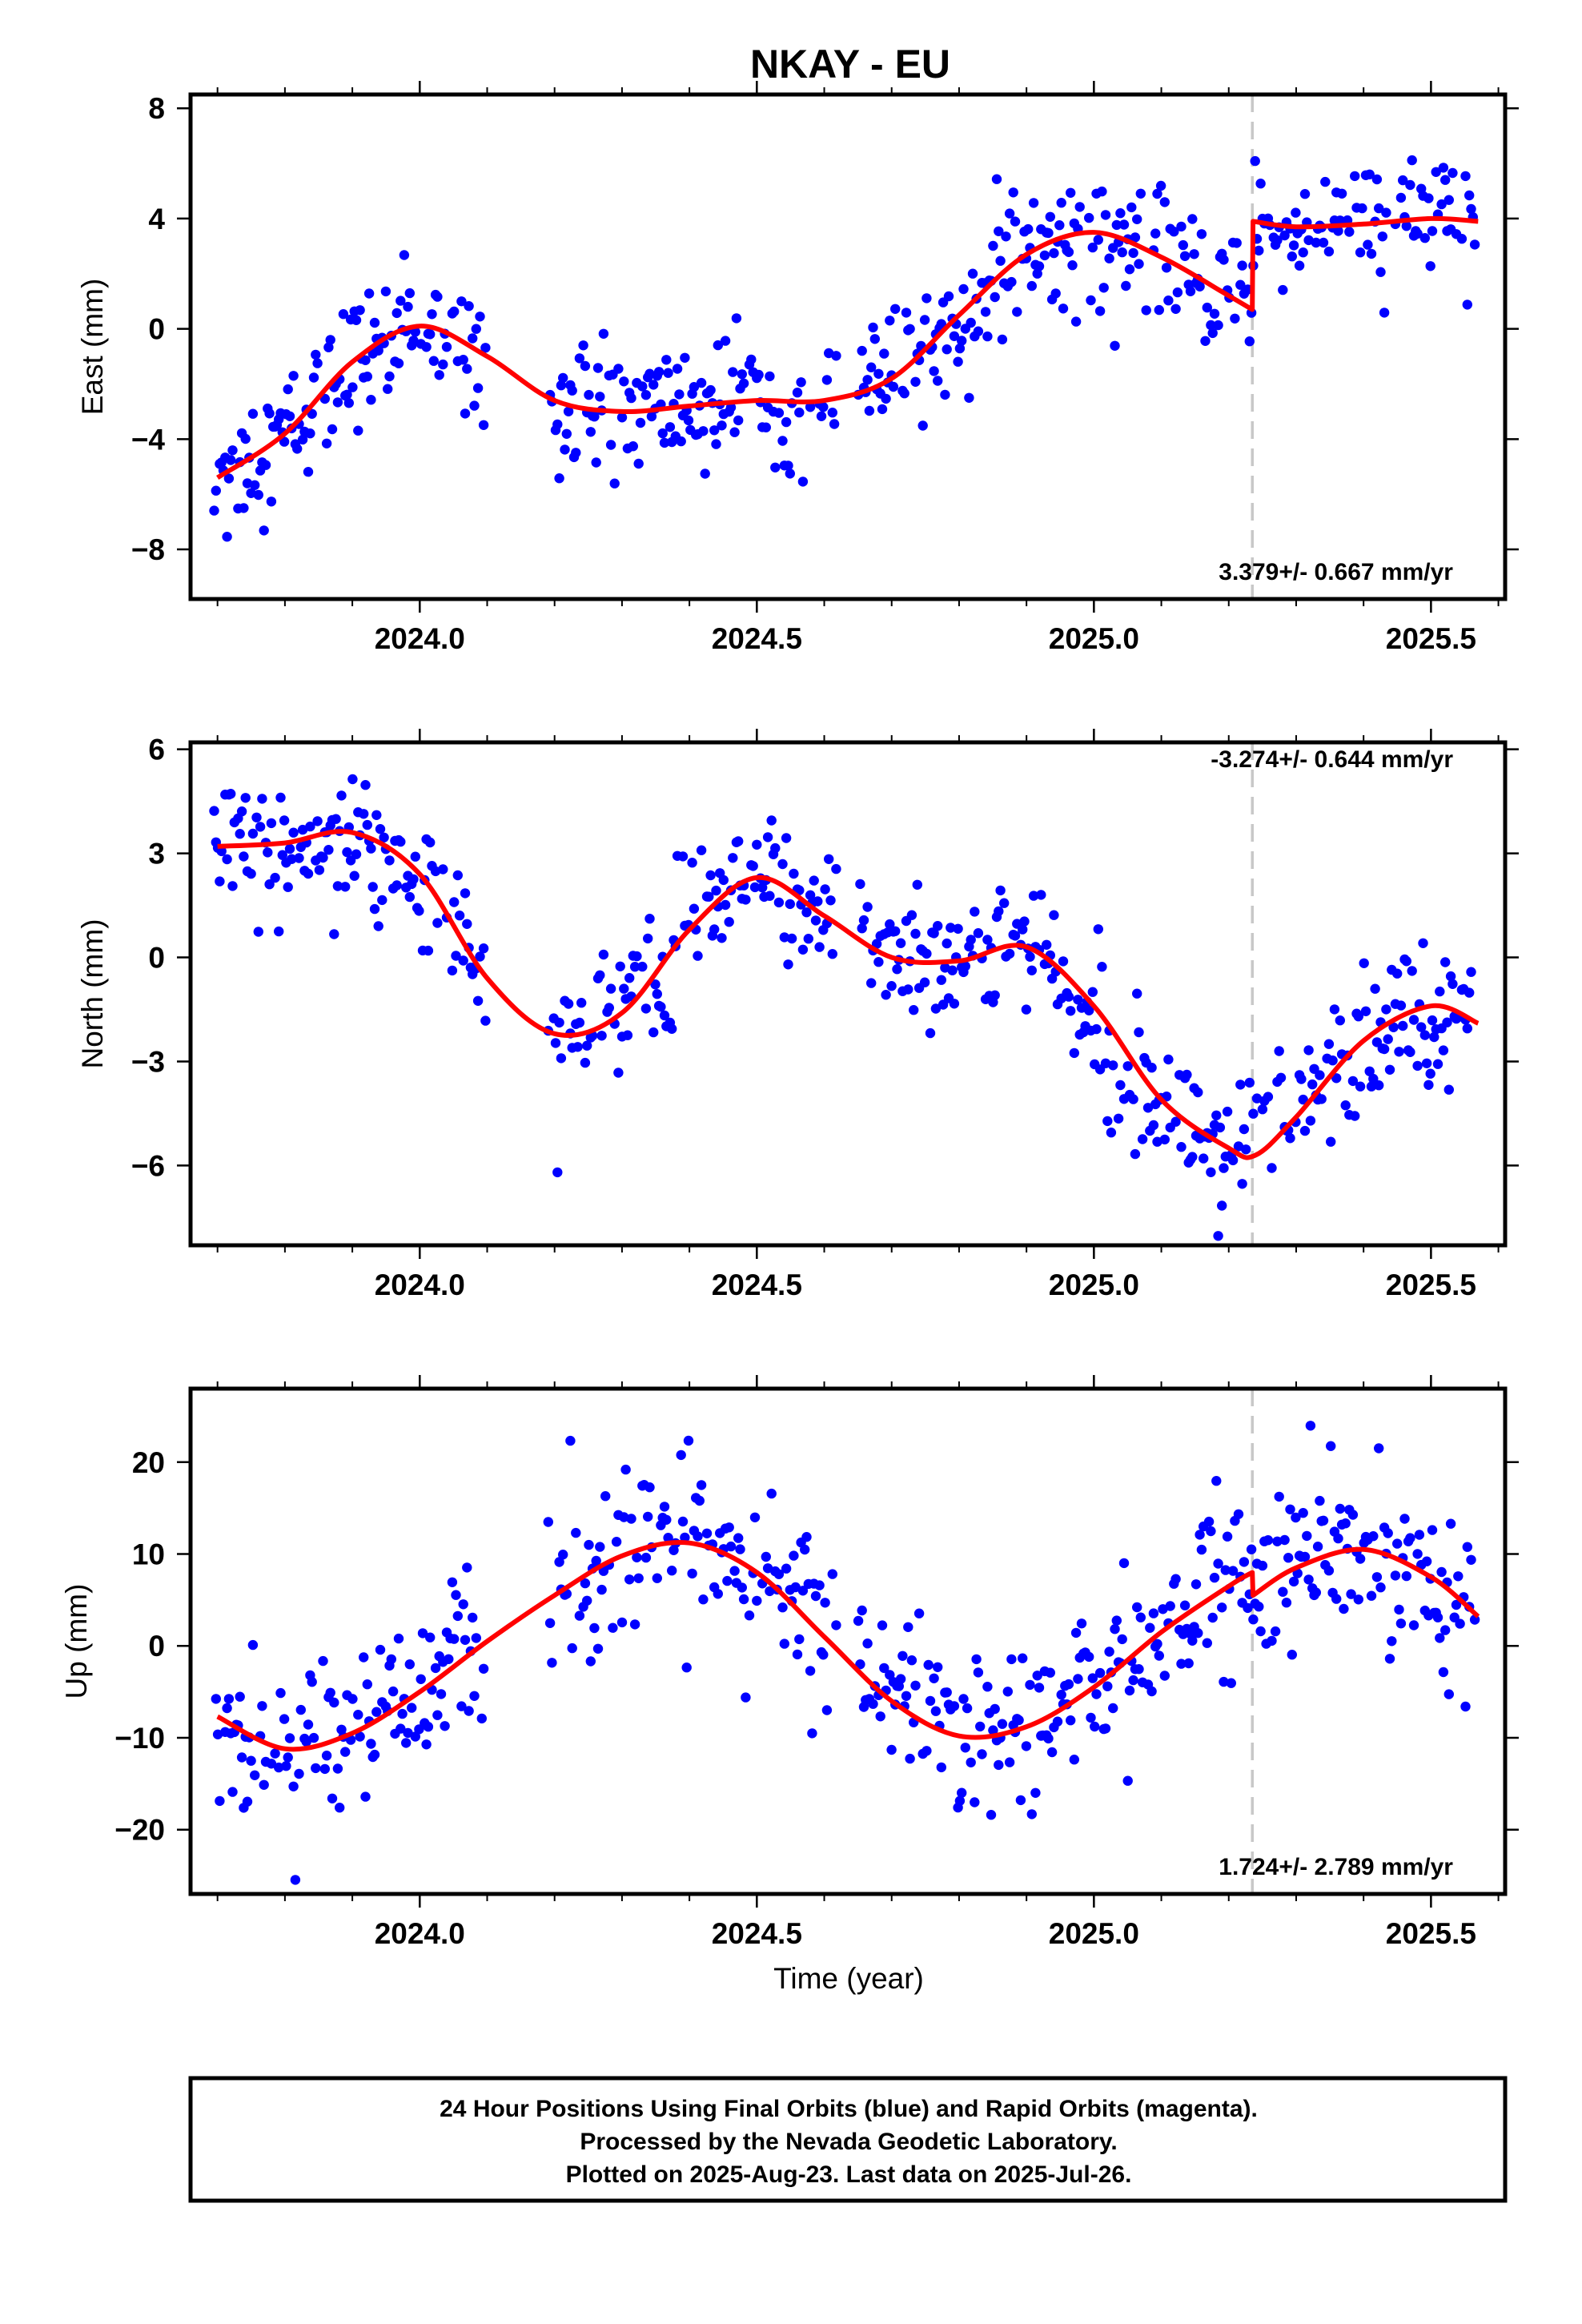  I want to click on y-axis-label: East (mm), so click(92, 347).